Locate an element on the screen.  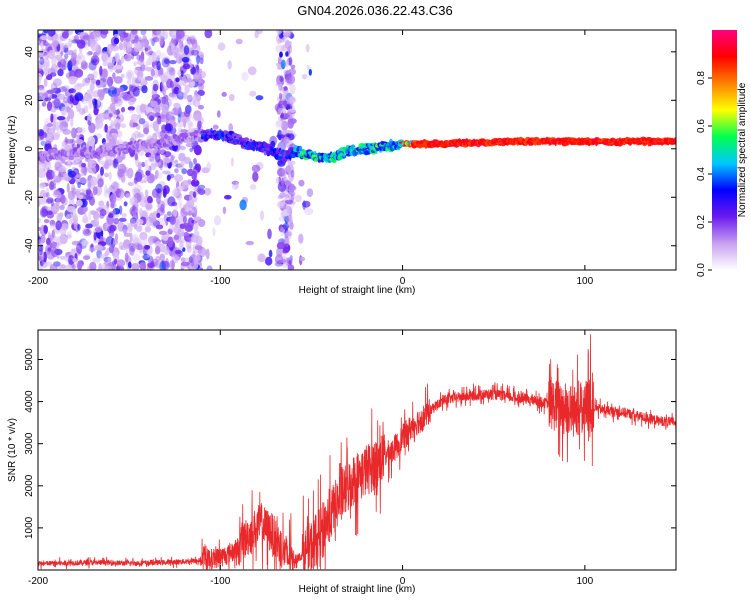
ridge-cell is located at coordinates (127, 145).